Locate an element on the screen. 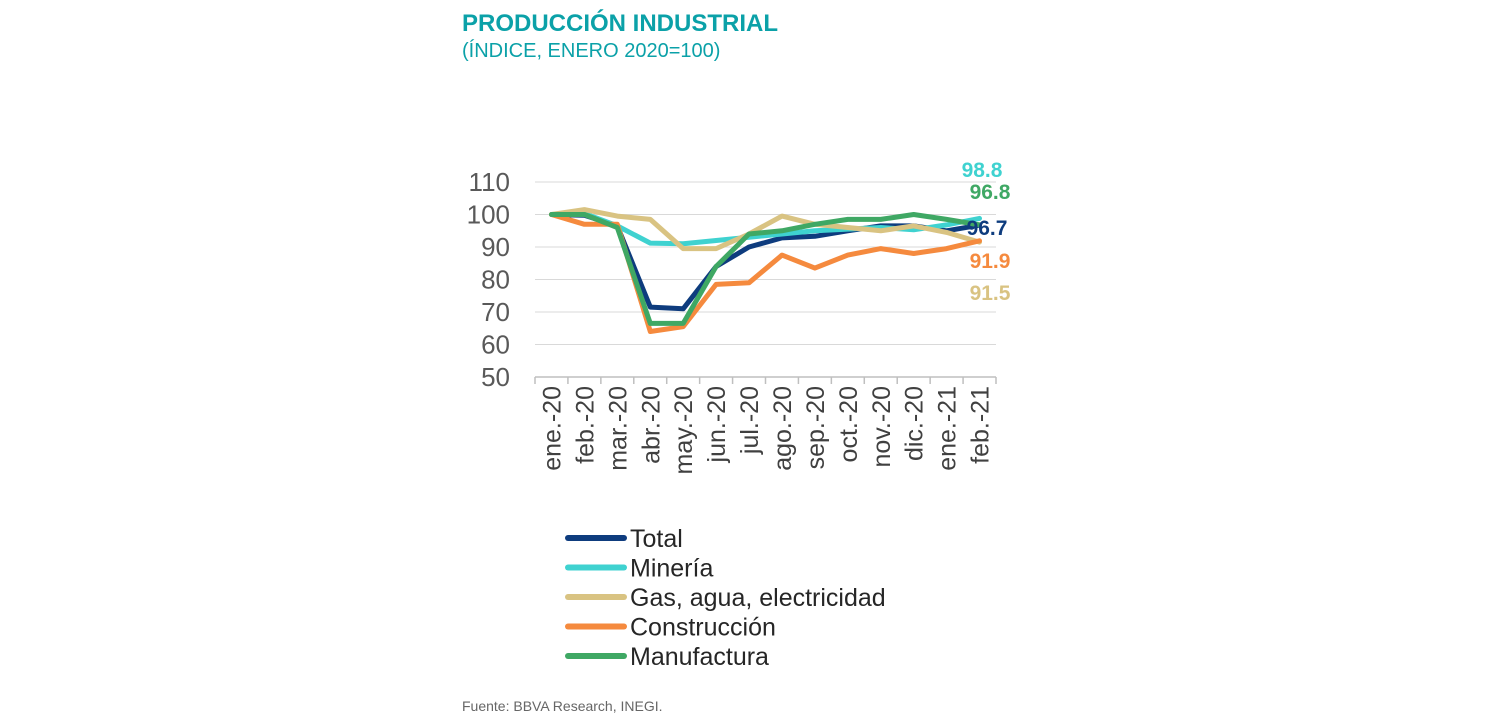 This screenshot has height=724, width=1501. data-label: 98.8 is located at coordinates (982, 170).